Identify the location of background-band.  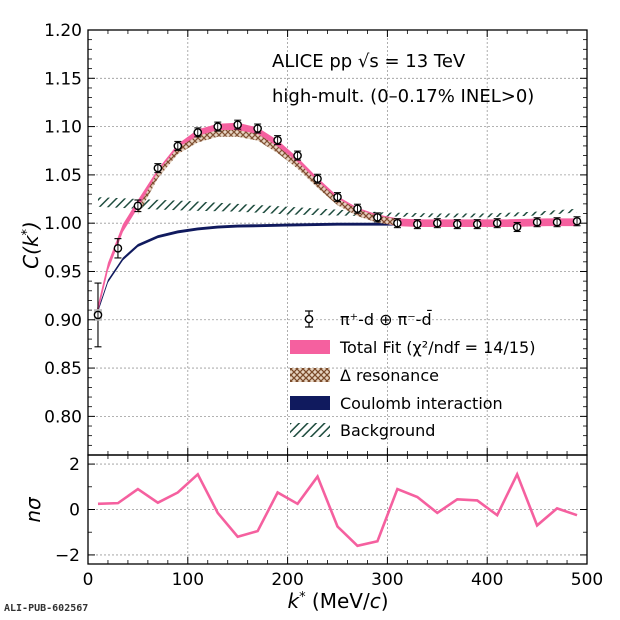
(337, 207).